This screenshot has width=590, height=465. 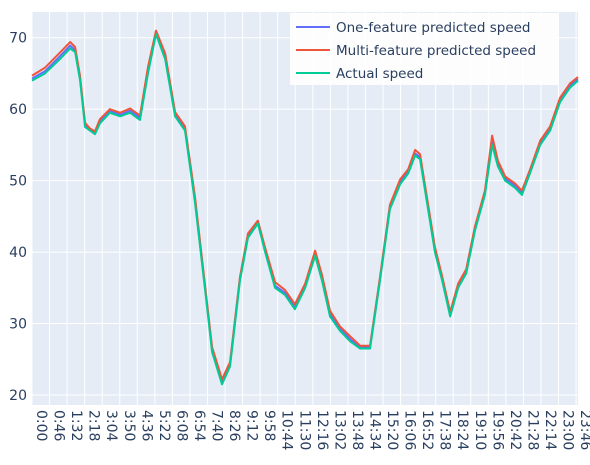 What do you see at coordinates (497, 430) in the screenshot?
I see `x-tick-label: 19:56` at bounding box center [497, 430].